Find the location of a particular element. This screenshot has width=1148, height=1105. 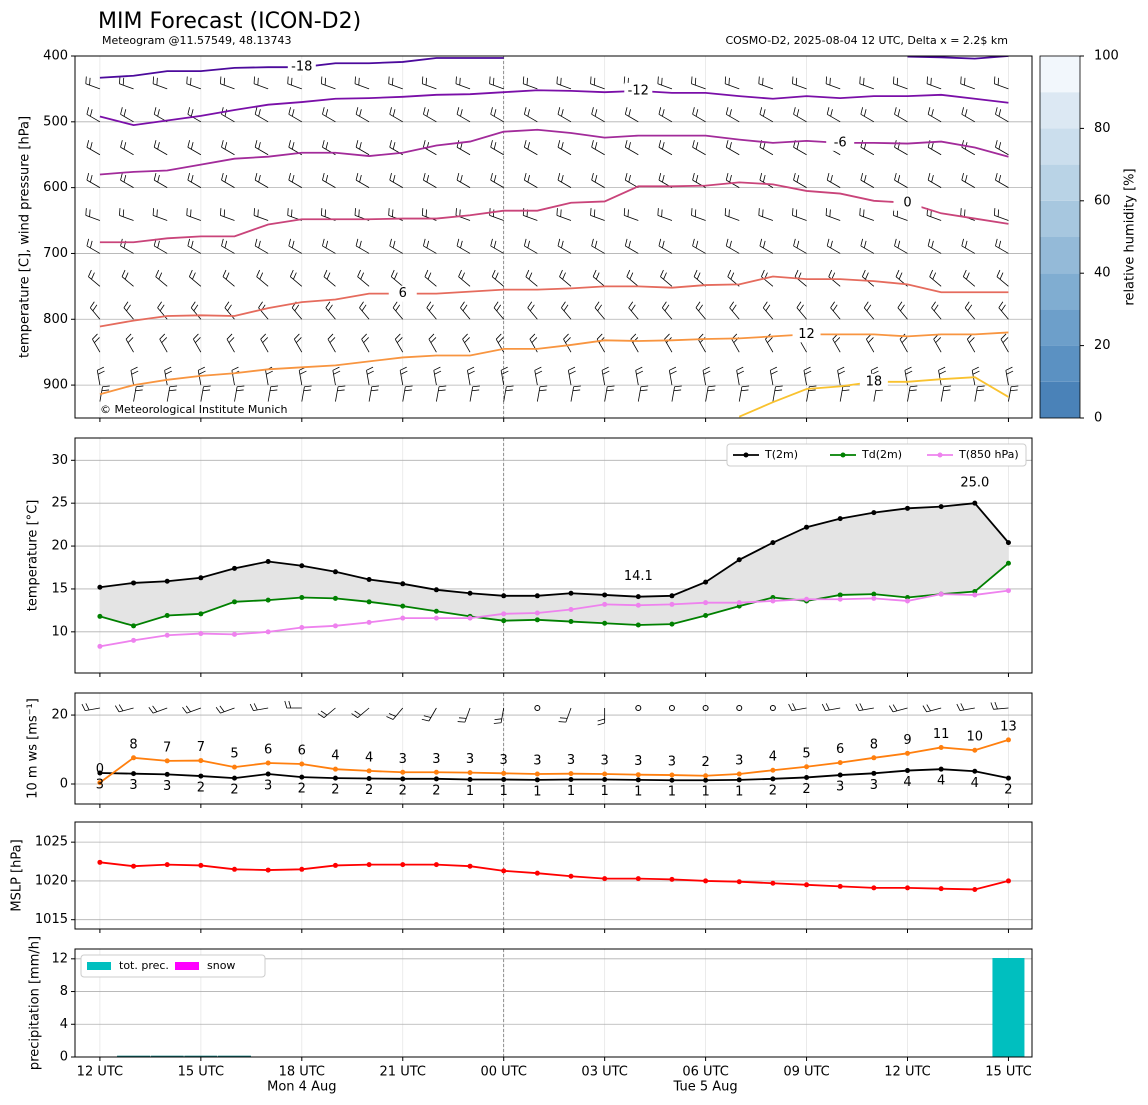

calm-circle is located at coordinates (671, 708).